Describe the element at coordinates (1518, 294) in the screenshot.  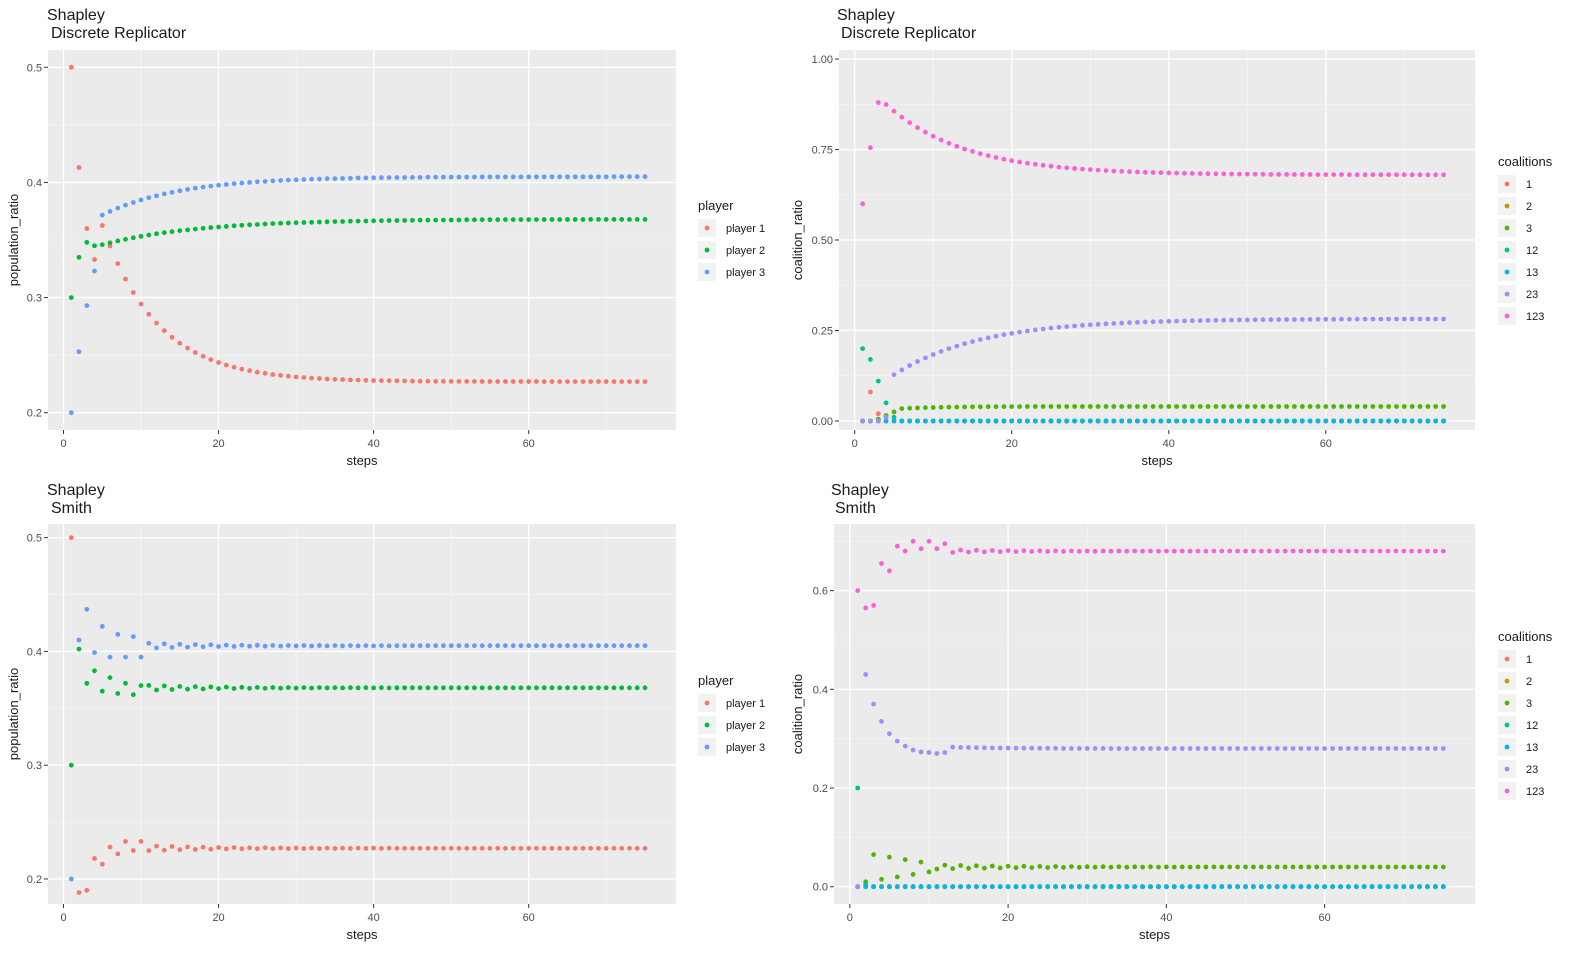
I see `legend-item: 23` at that location.